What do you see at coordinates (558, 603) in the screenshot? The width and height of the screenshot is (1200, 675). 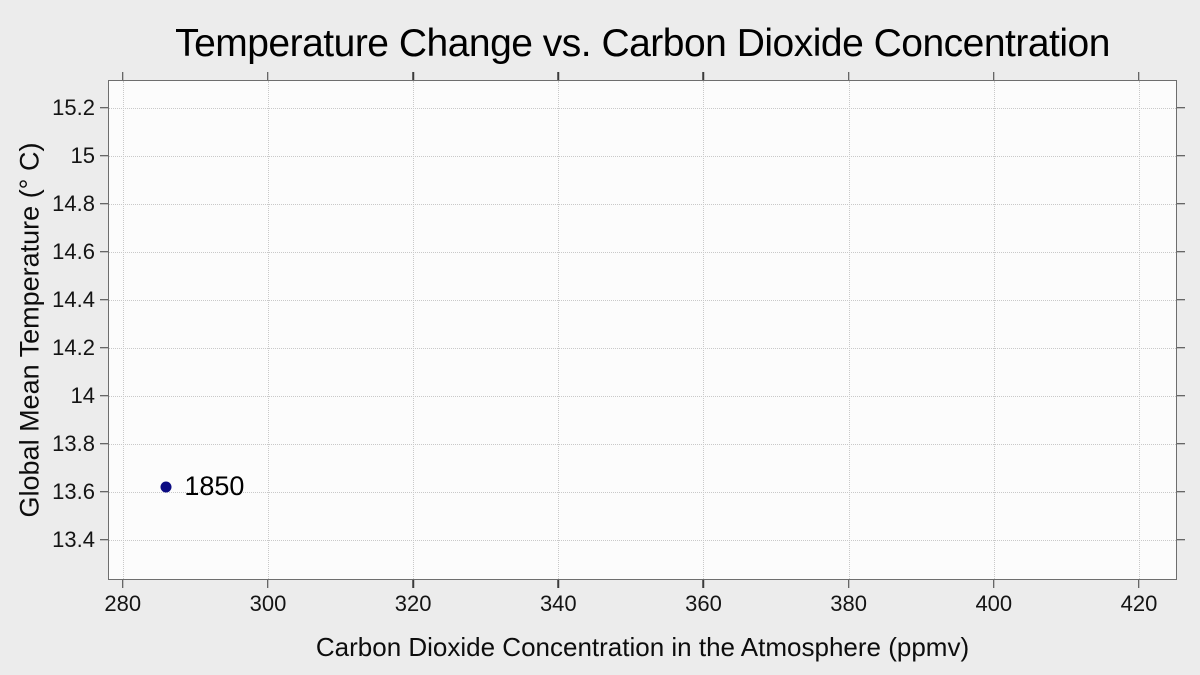 I see `x-tick-label: 340` at bounding box center [558, 603].